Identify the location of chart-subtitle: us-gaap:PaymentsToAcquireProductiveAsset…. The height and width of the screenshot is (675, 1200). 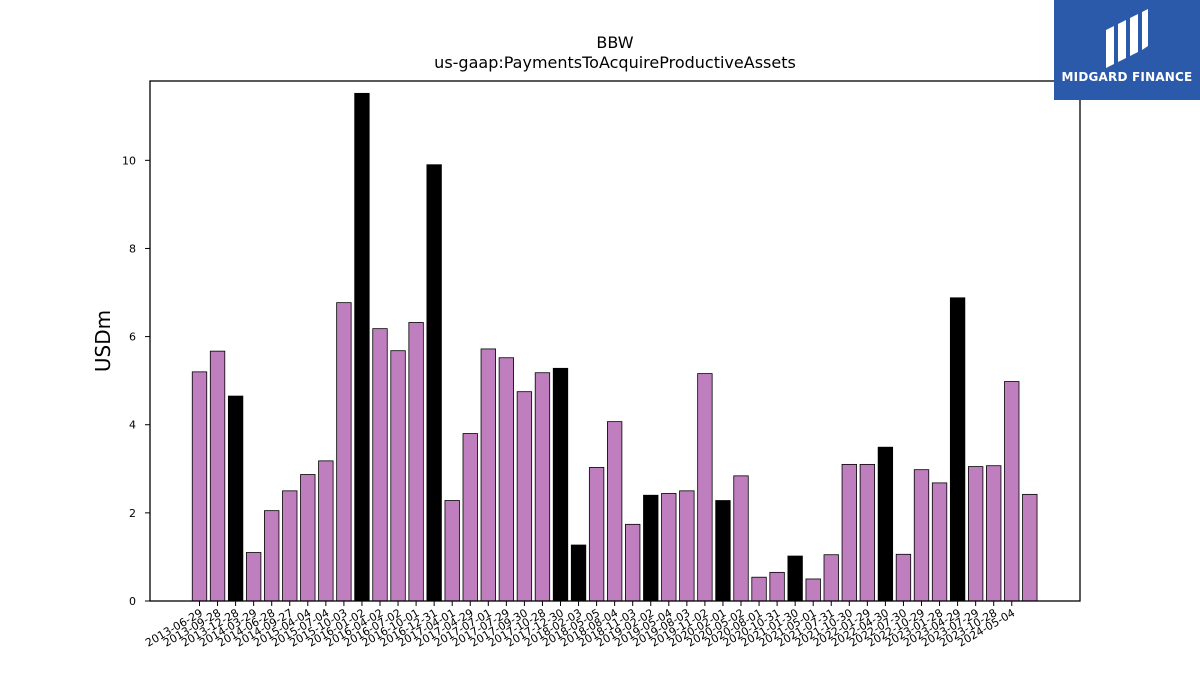
(615, 62).